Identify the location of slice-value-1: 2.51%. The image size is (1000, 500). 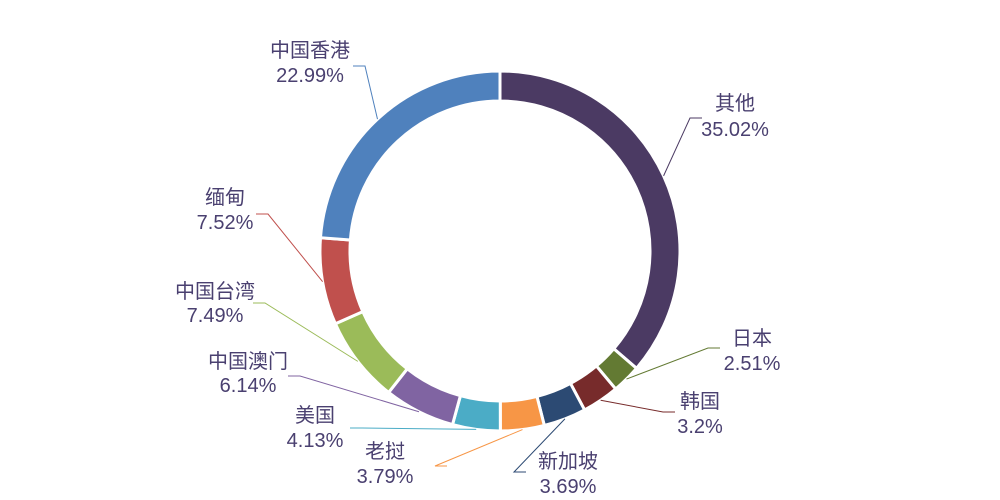
(752, 364).